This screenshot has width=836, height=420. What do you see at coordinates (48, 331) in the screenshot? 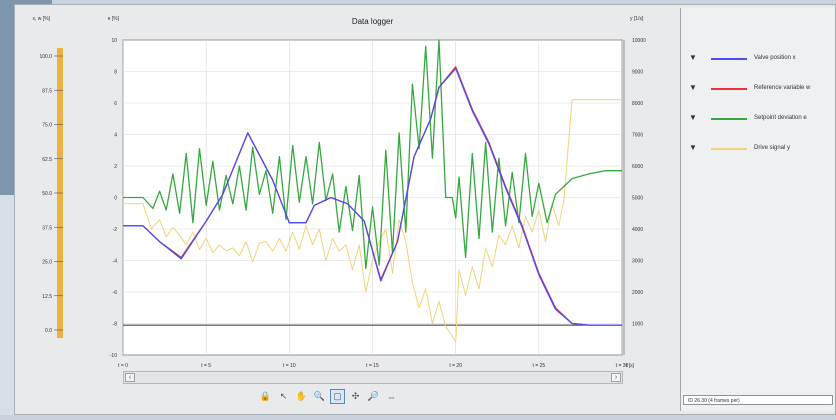
I see `xw-axis-tick-label: 0.0` at bounding box center [48, 331].